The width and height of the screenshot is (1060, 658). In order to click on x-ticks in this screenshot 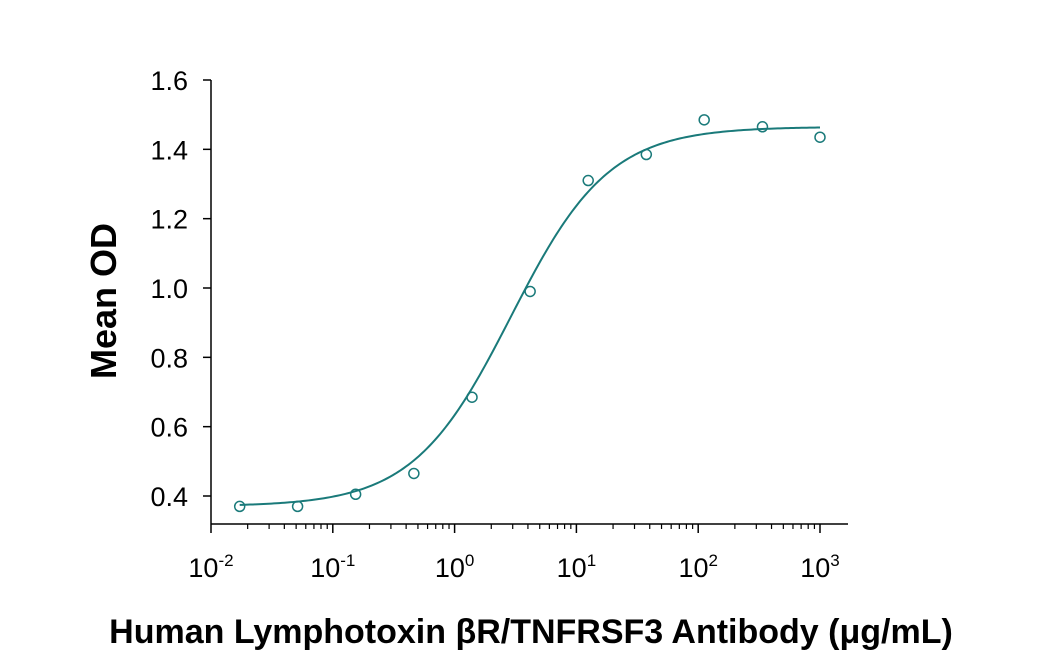, I will do `click(515, 528)`.